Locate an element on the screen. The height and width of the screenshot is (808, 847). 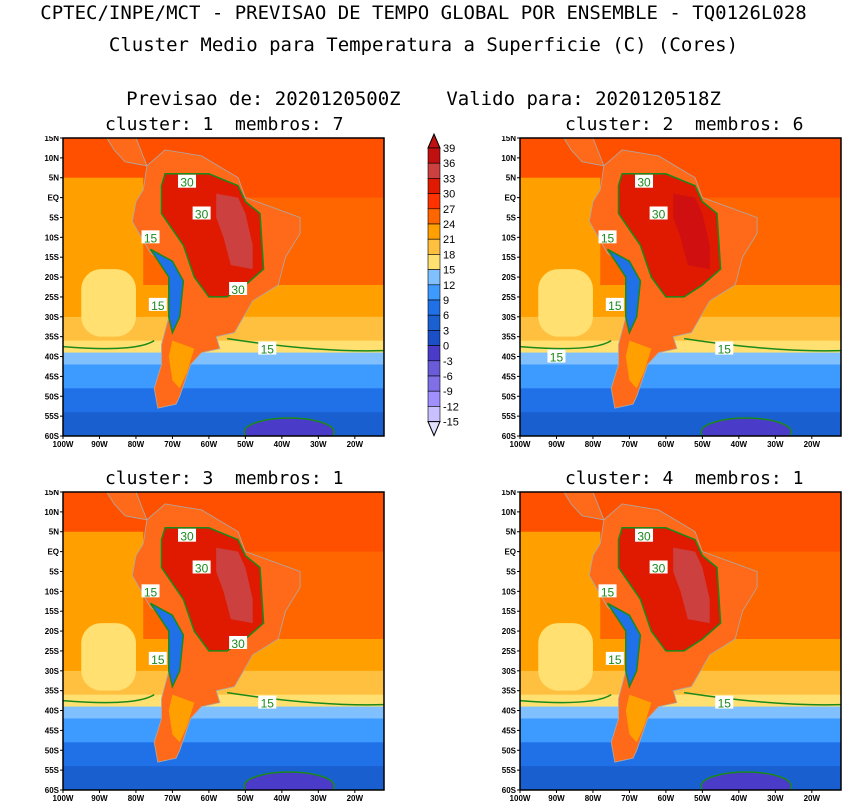
lat-tick: 35S is located at coordinates (52, 337).